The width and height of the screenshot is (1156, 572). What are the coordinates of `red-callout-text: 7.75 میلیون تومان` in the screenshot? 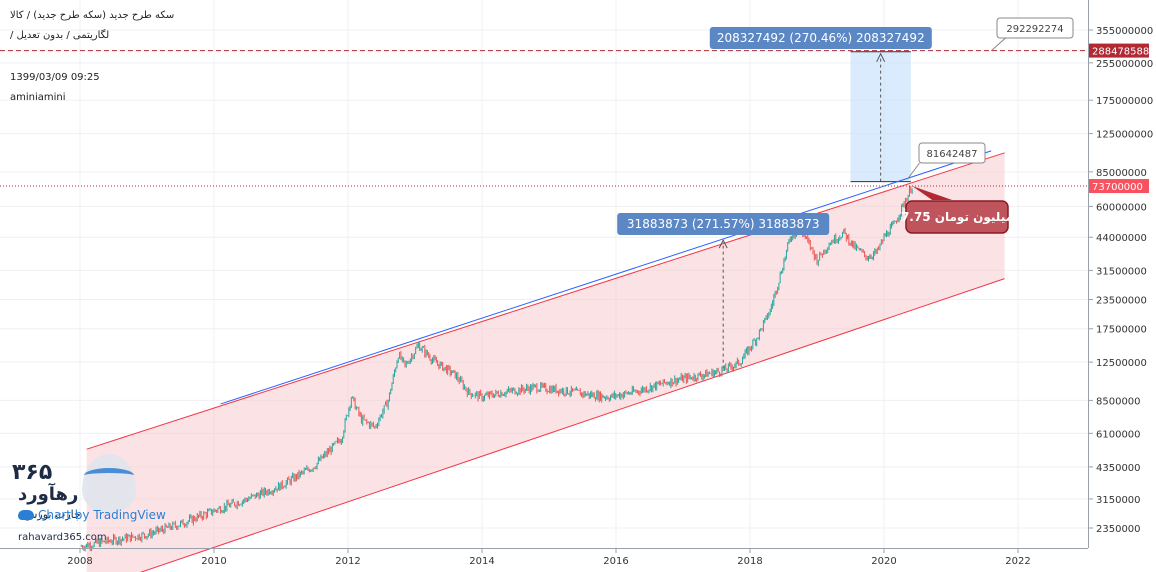 It's located at (957, 217).